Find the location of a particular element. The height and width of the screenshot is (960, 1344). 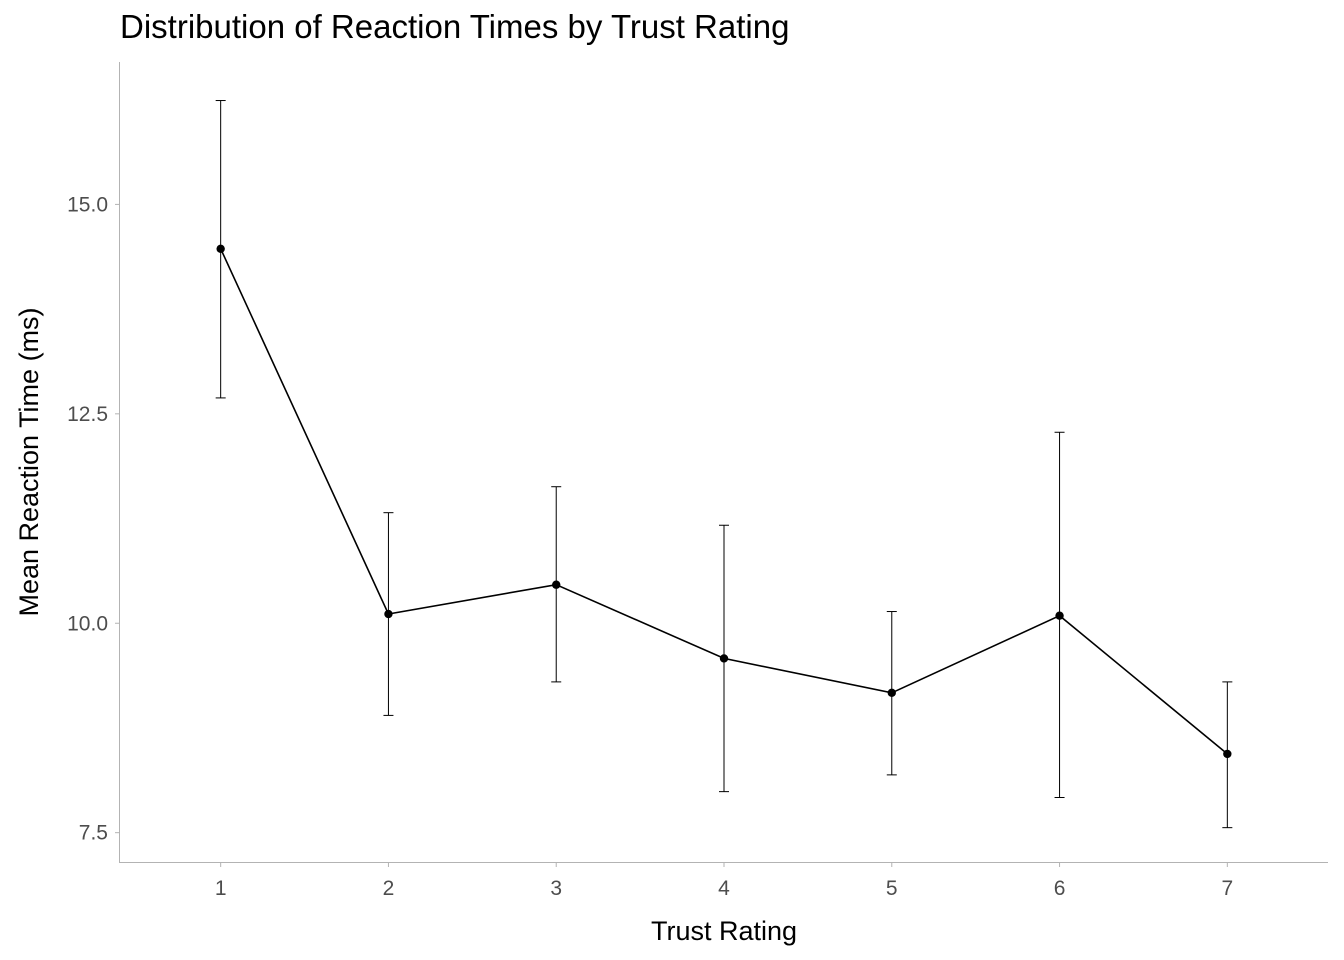

y-axis-title: Mean Reaction Time (ms) is located at coordinates (29, 461).